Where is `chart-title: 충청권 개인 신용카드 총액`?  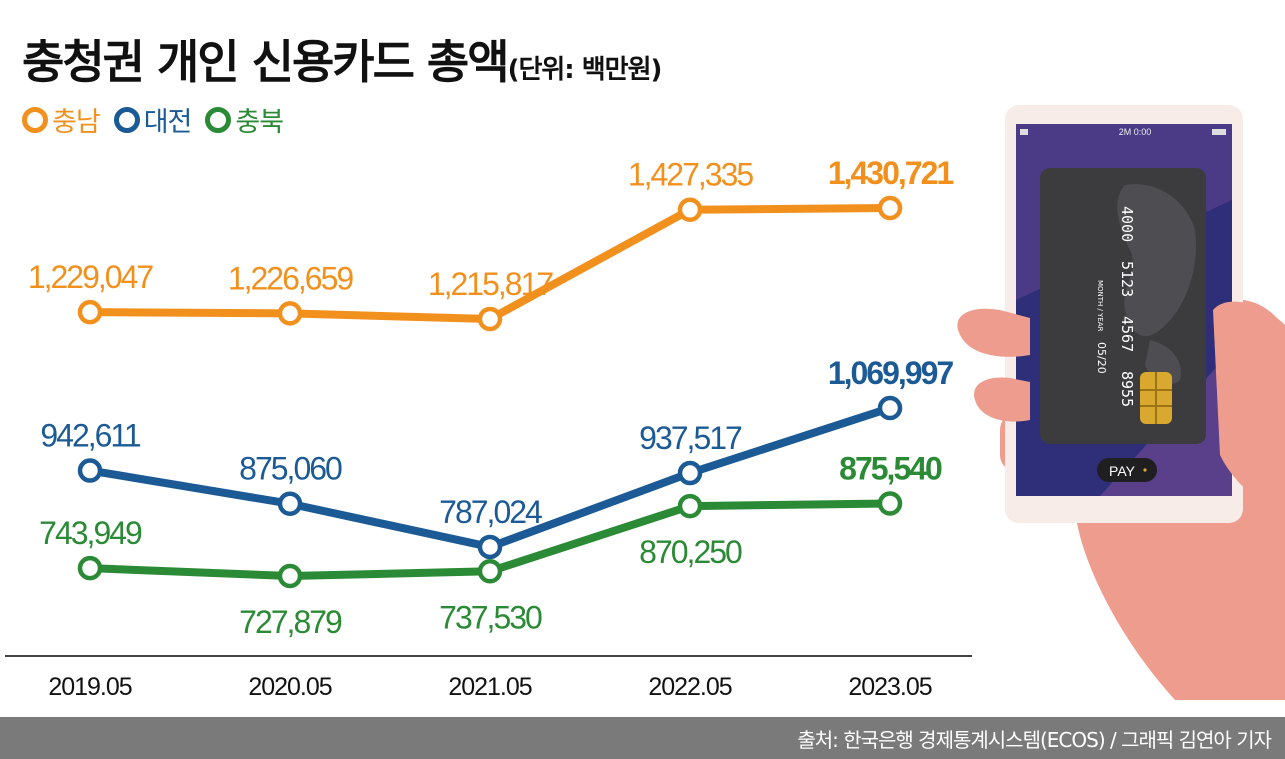
chart-title: 충청권 개인 신용카드 총액 is located at coordinates (266, 62).